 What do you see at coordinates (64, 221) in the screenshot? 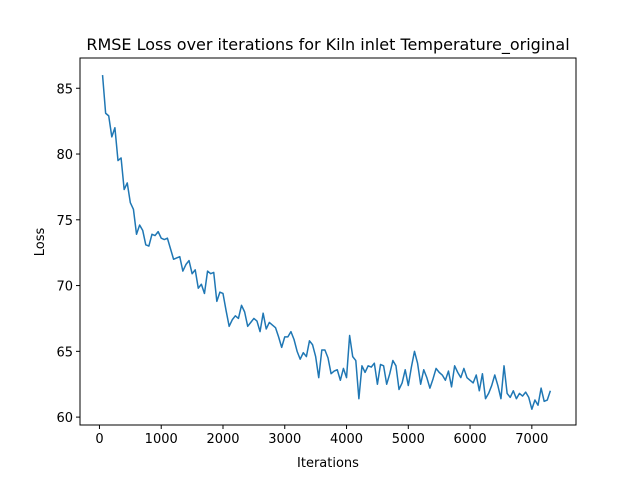
I see `y-tick-label: 75` at bounding box center [64, 221].